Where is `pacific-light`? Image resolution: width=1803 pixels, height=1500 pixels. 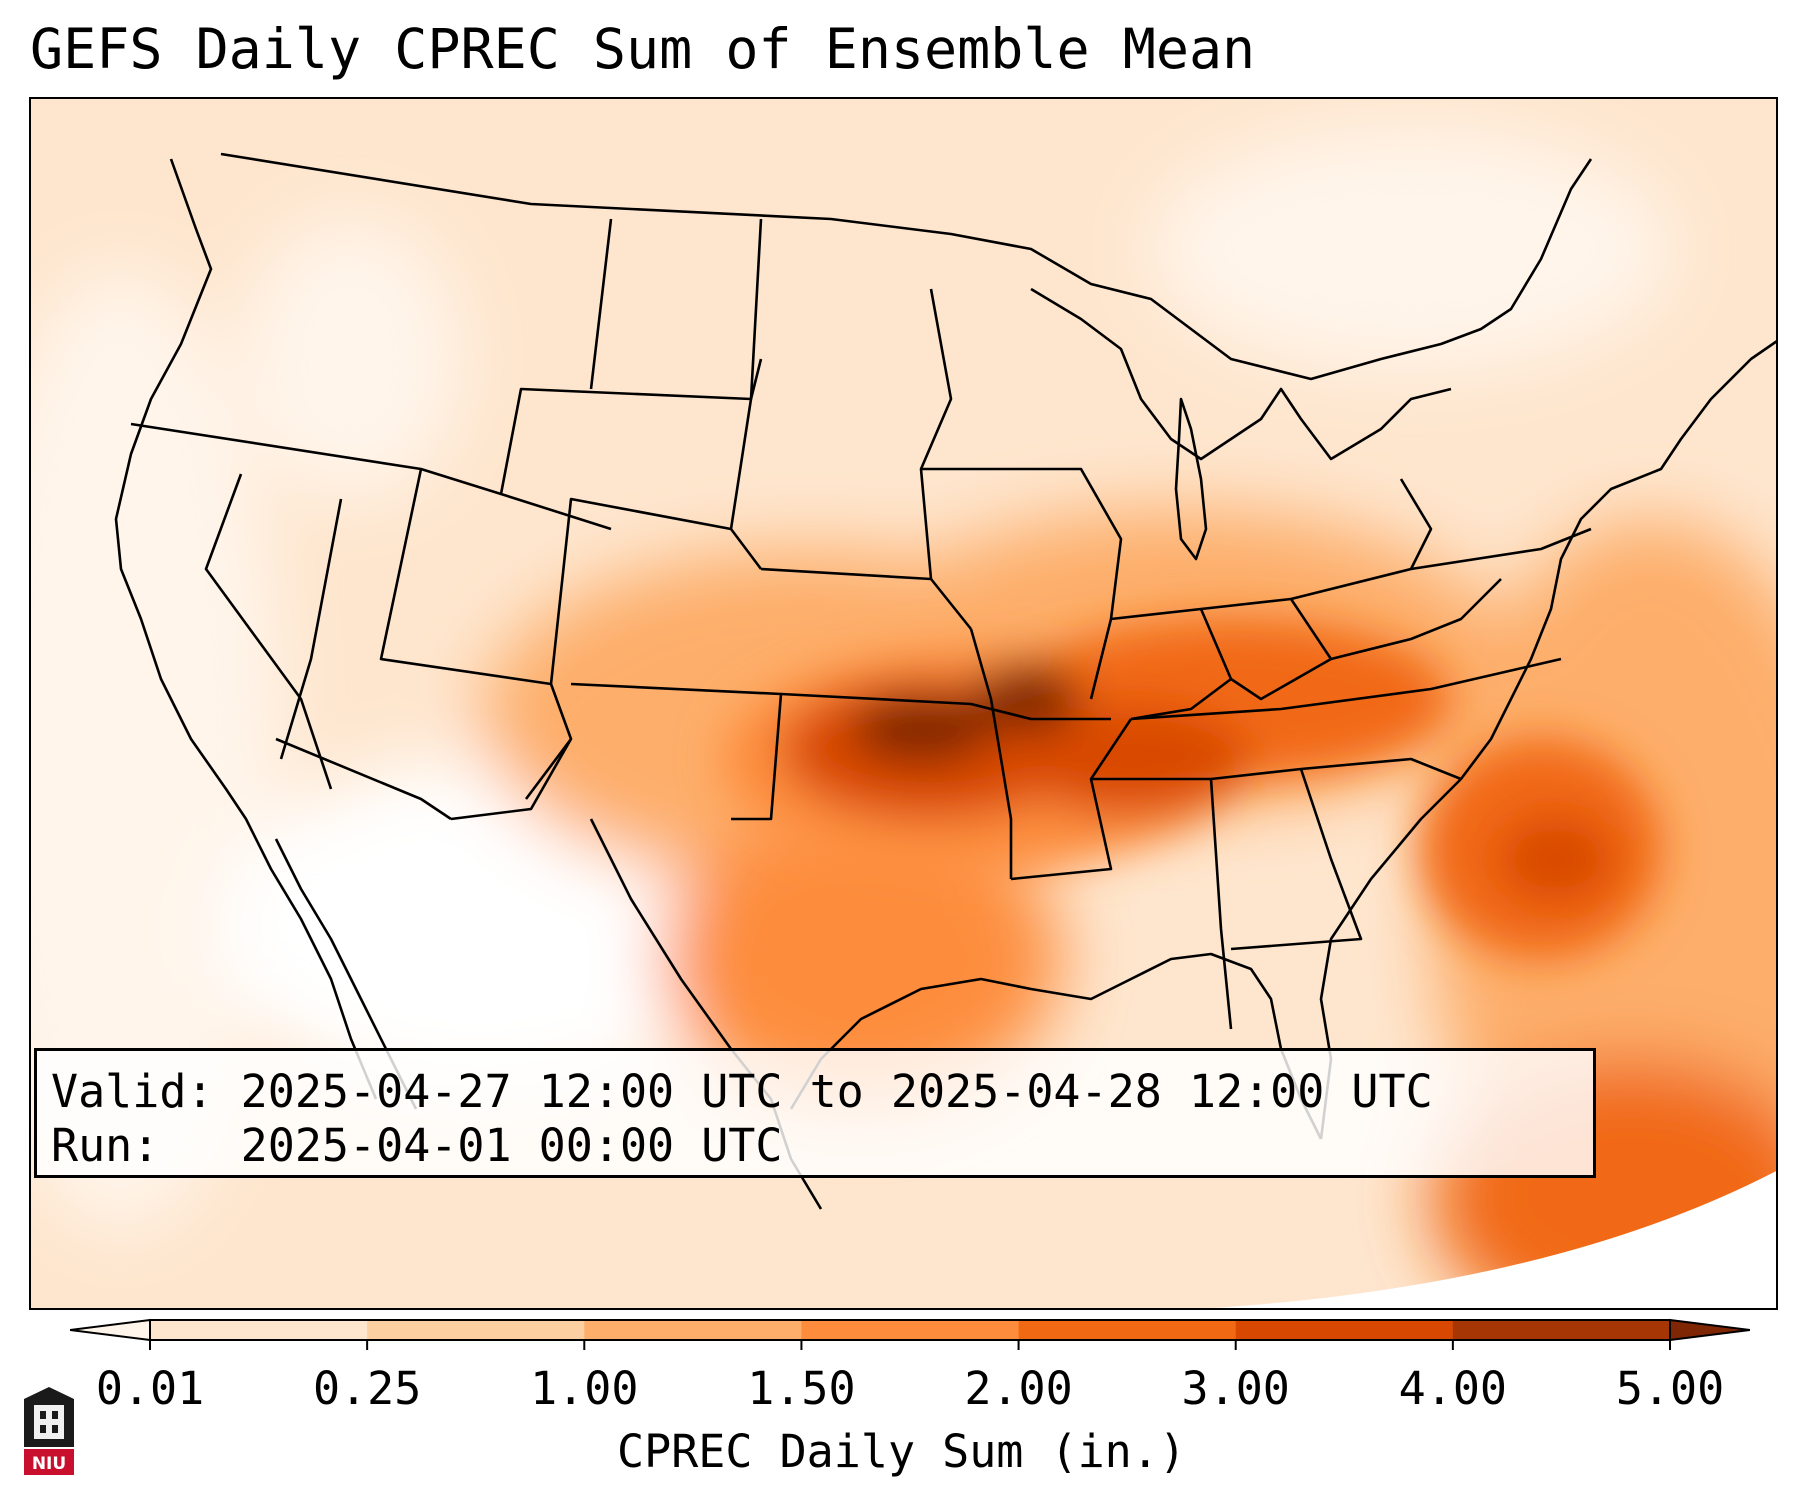
pacific-light is located at coordinates (156, 749).